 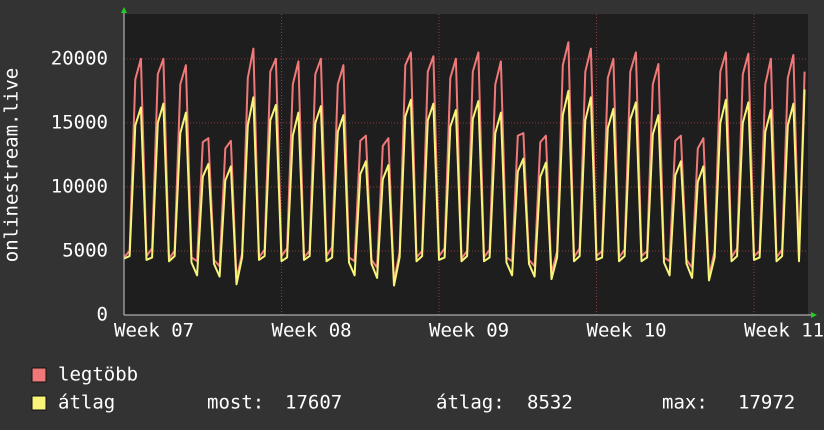 I want to click on x-arrow, so click(x=814, y=315).